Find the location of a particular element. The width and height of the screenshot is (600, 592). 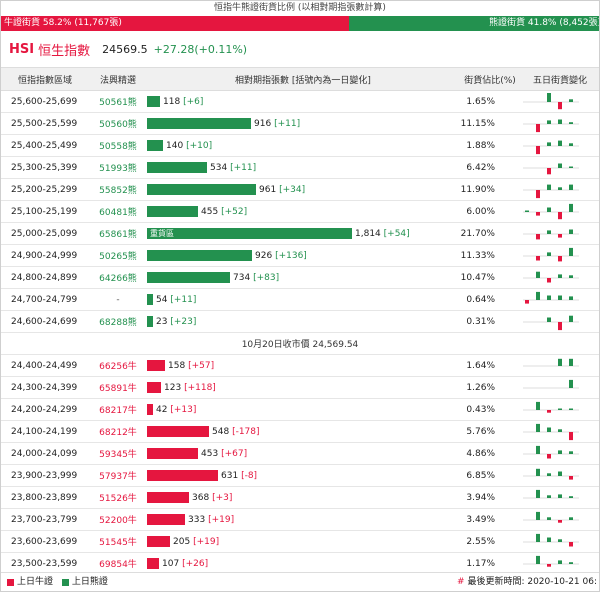

warrant-code: 66256牛 is located at coordinates (118, 365).